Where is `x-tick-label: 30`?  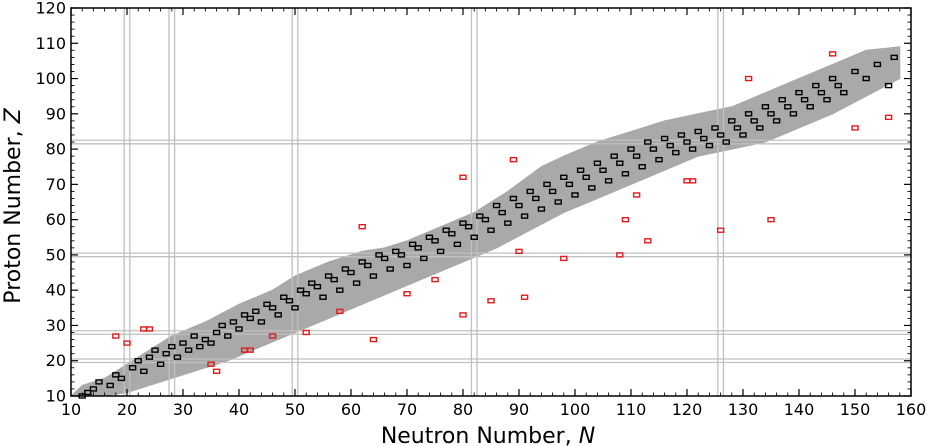 x-tick-label: 30 is located at coordinates (183, 409).